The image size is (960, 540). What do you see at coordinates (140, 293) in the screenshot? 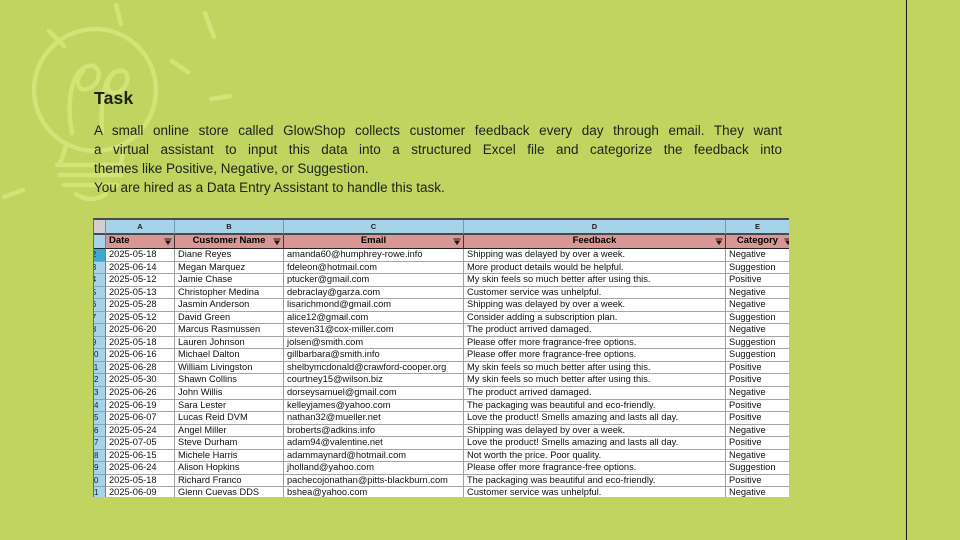
I see `cell-date: 2025-05-13` at bounding box center [140, 293].